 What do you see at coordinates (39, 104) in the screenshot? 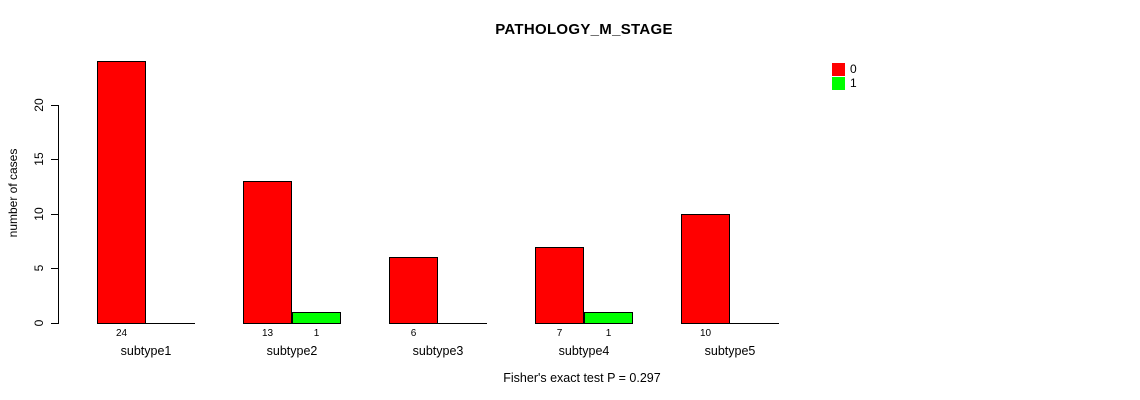
I see `y-tick-label: 20` at bounding box center [39, 104].